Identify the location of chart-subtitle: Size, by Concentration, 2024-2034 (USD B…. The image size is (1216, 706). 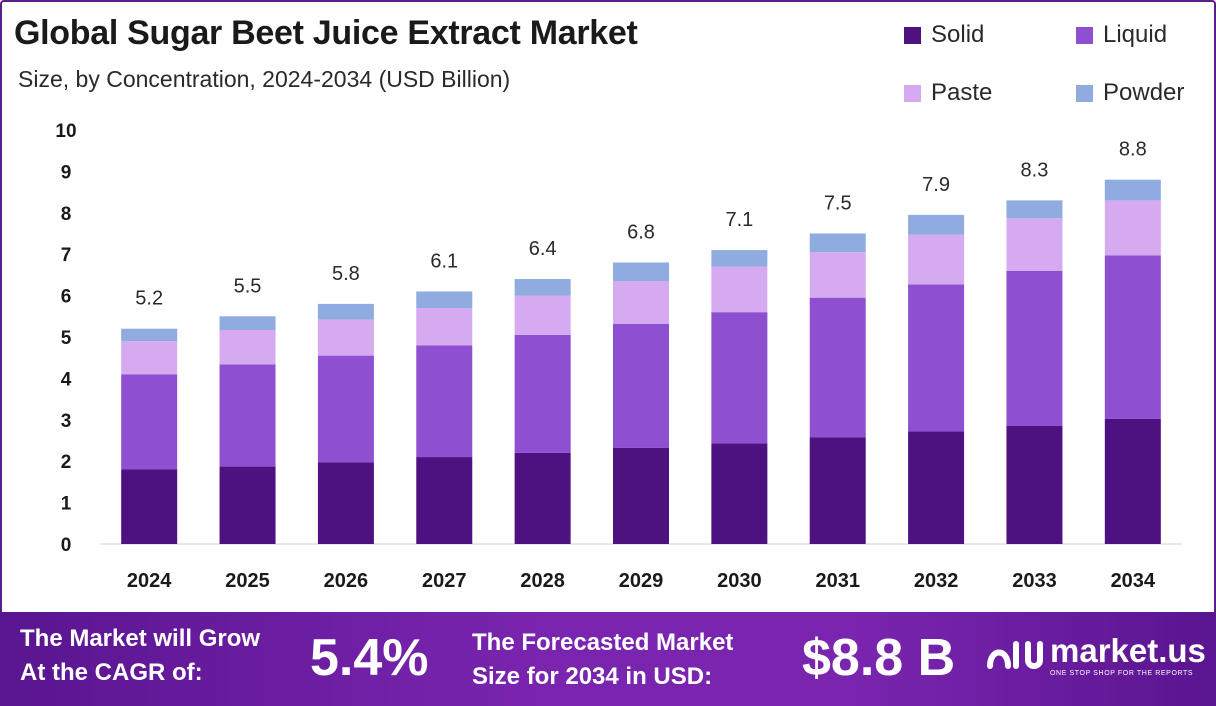
(264, 79).